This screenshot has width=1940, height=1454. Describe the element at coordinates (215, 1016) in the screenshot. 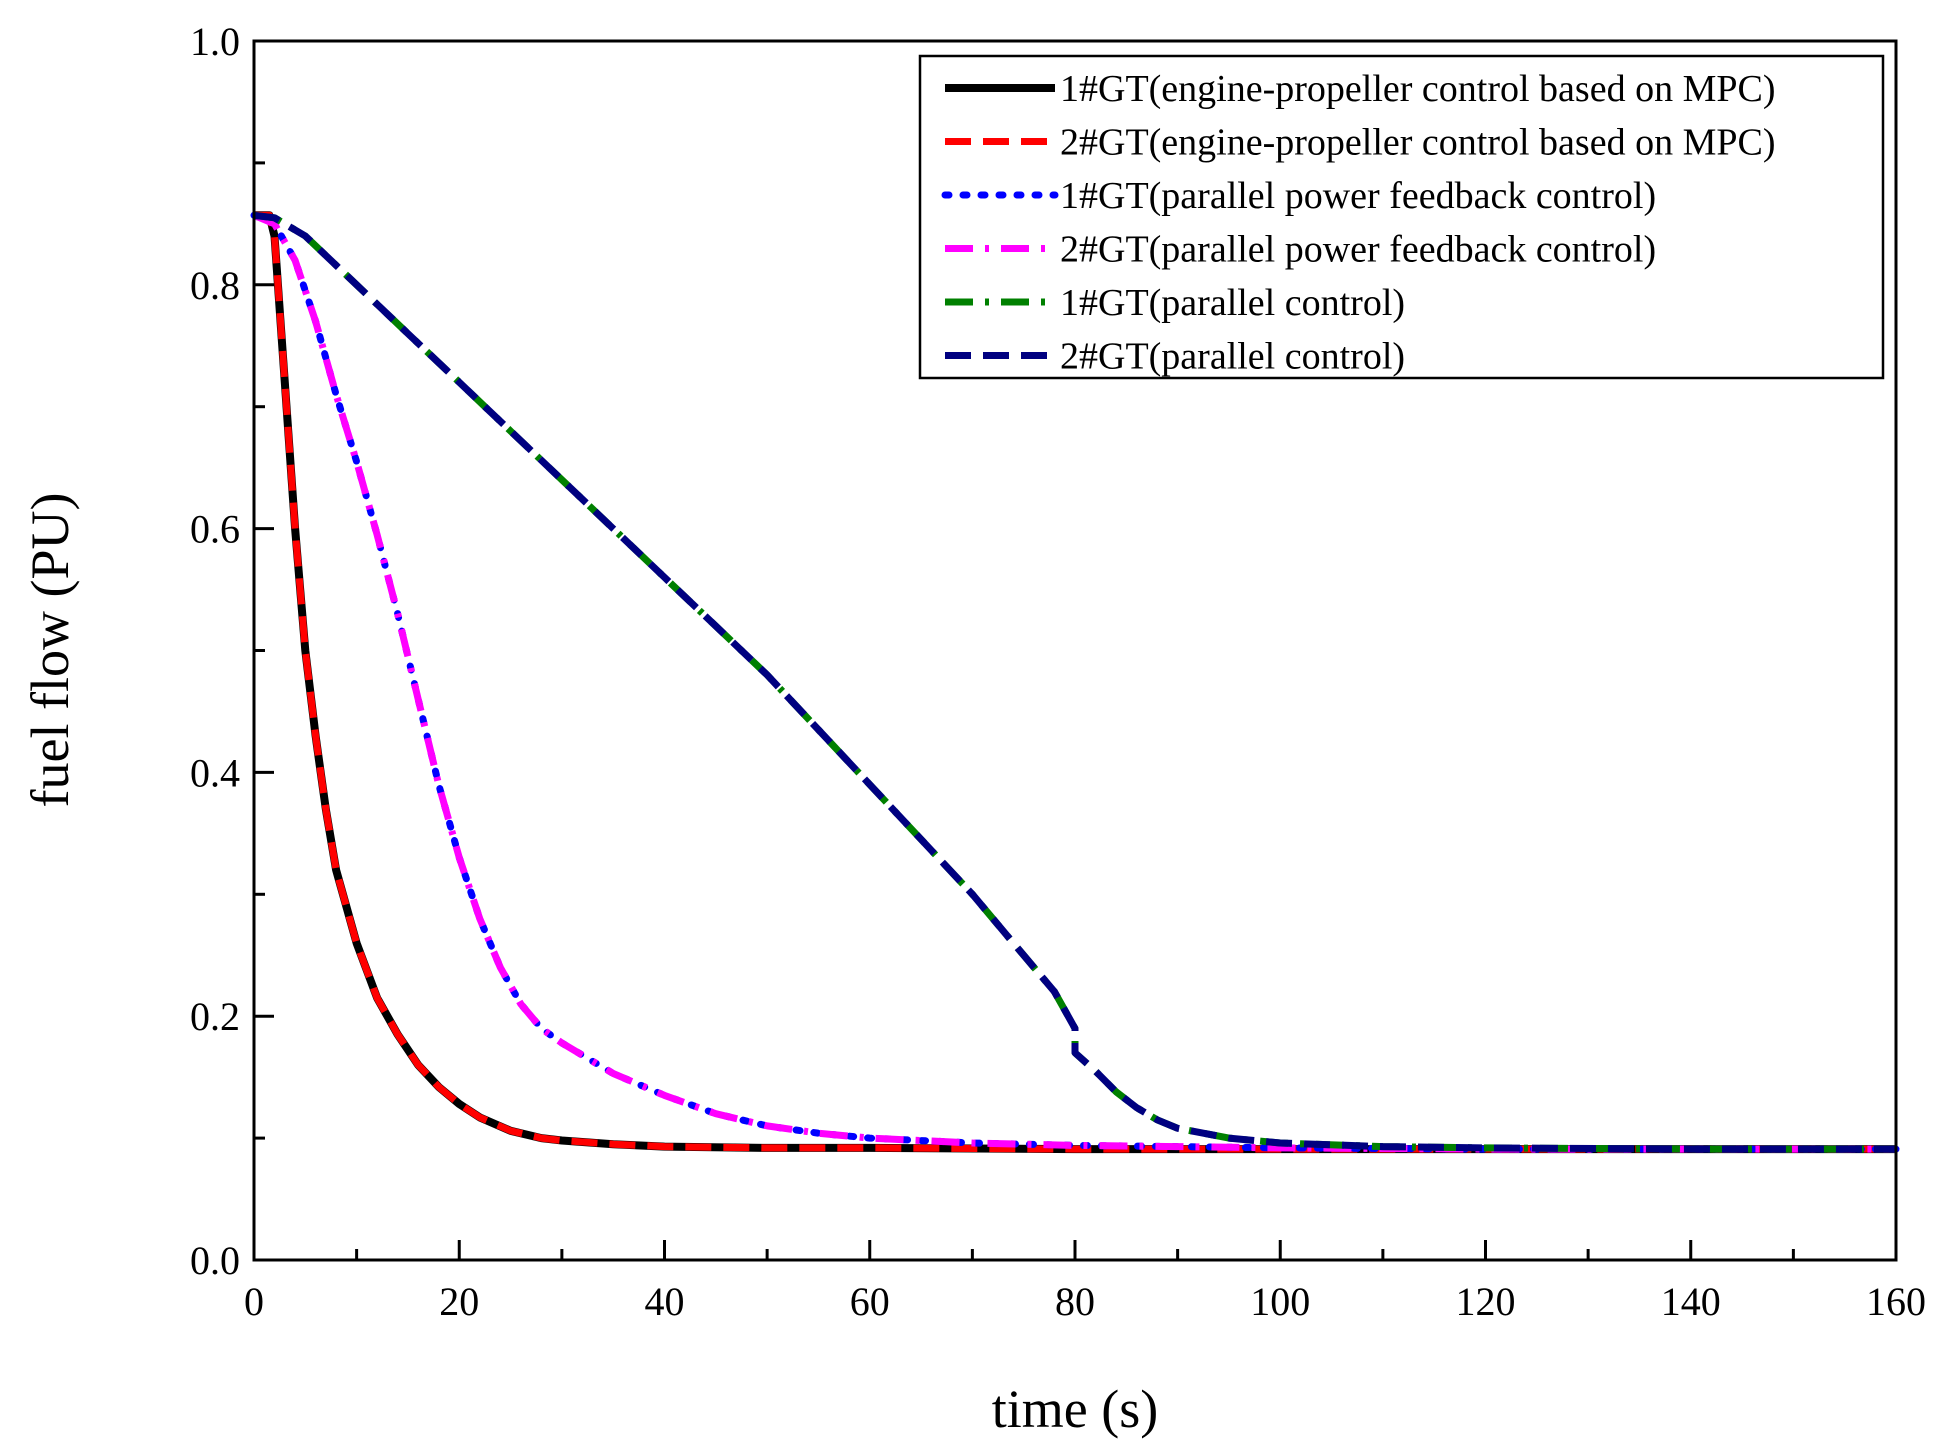

I see `y-tick-label: 0.2` at that location.